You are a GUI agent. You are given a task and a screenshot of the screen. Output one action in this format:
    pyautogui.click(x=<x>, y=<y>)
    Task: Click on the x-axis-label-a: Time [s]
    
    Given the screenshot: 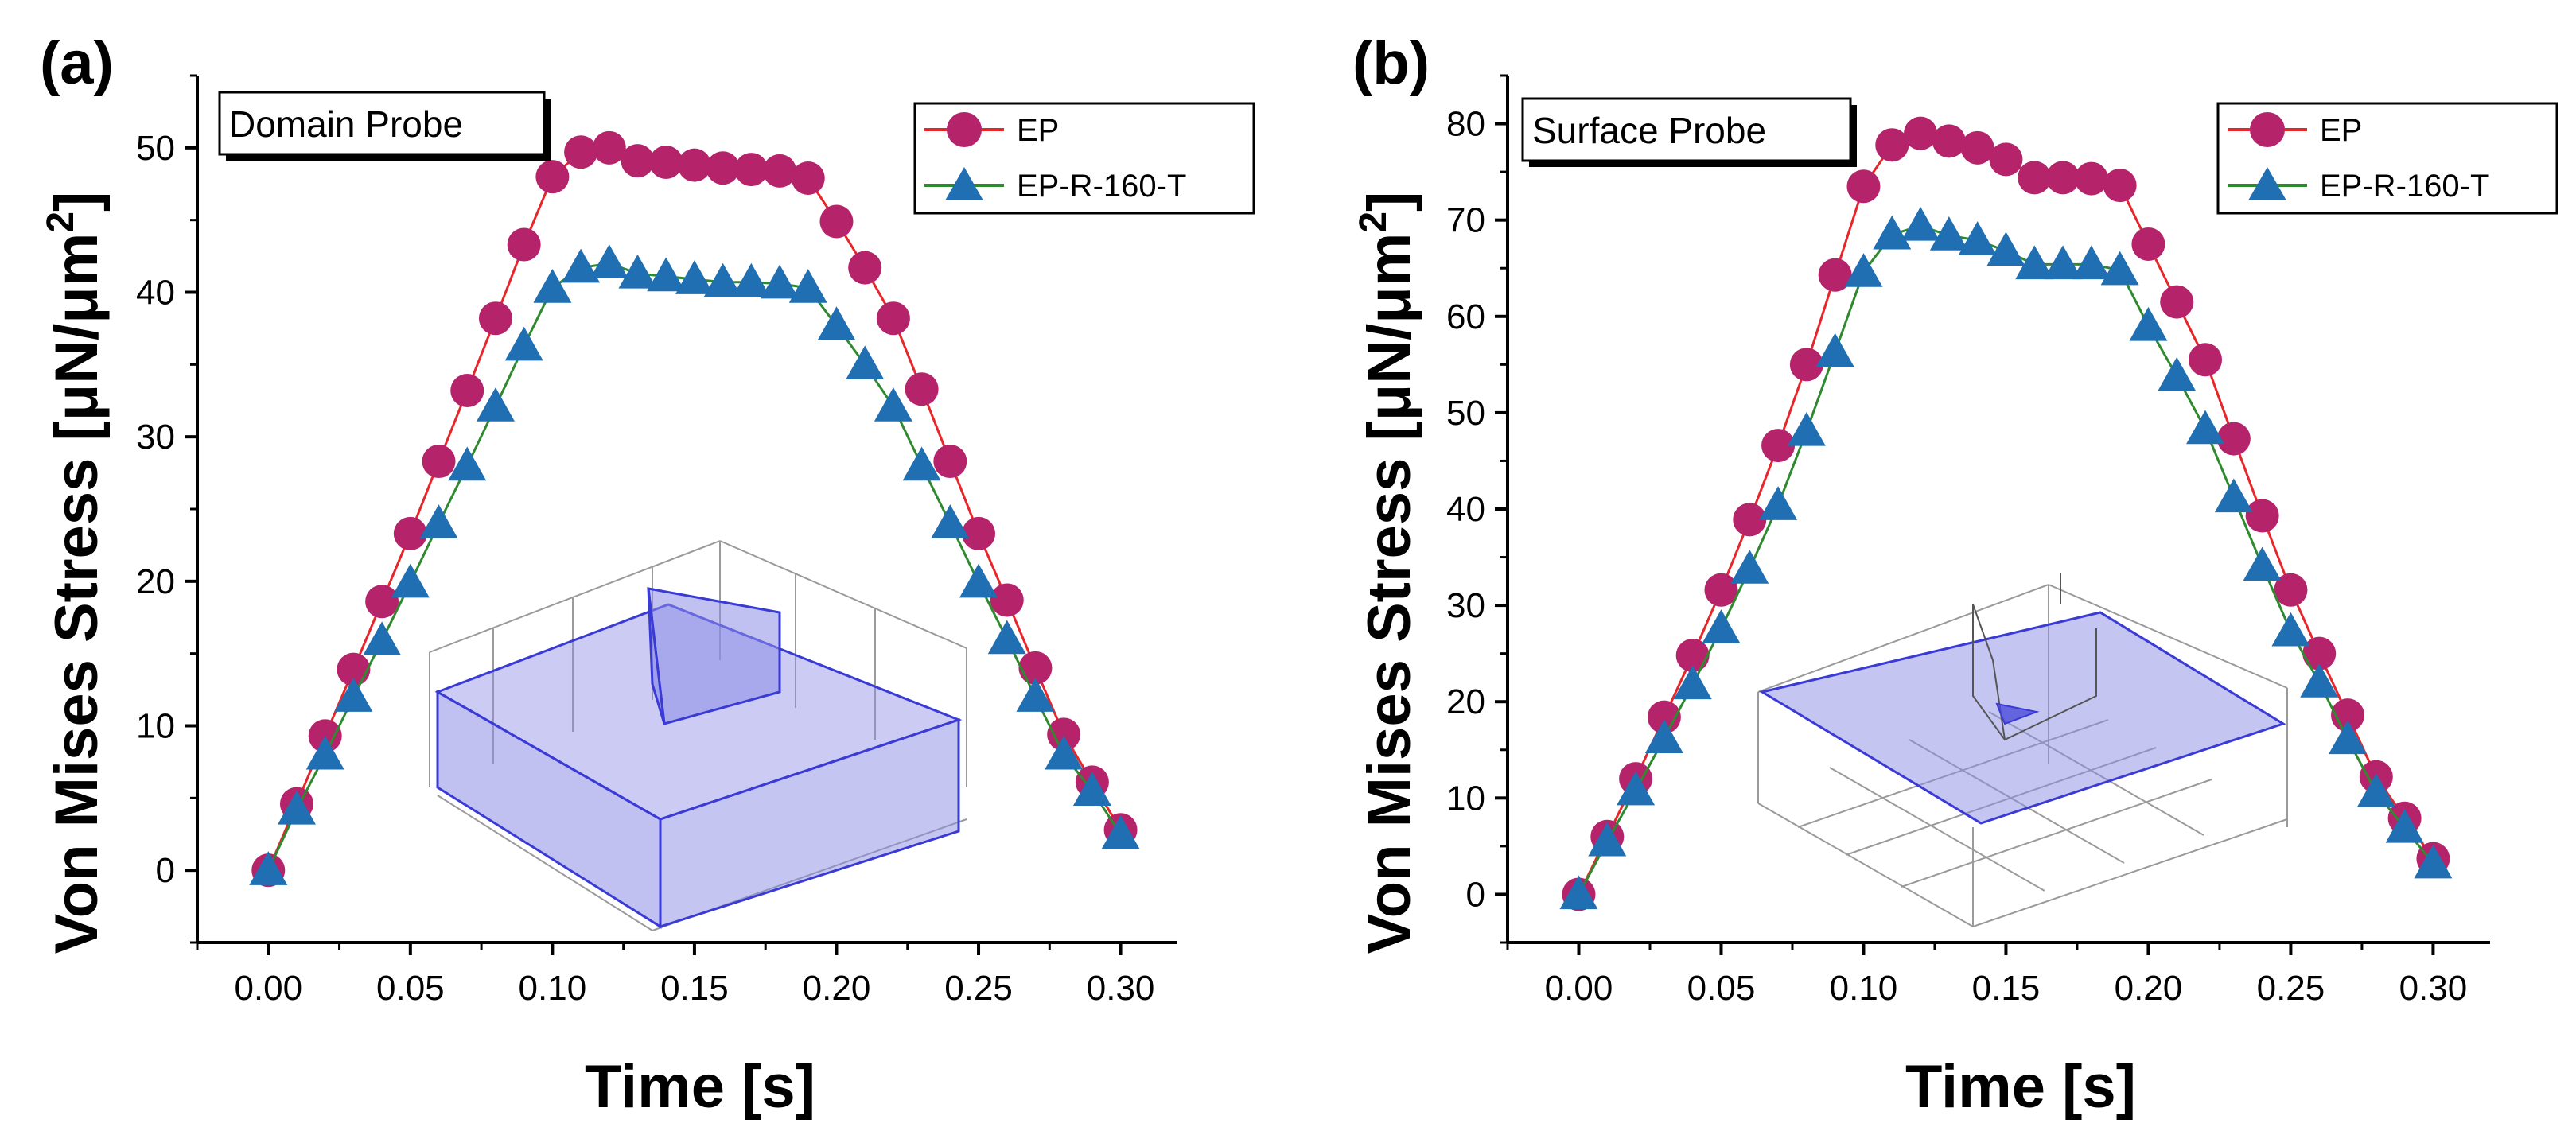 What is the action you would take?
    pyautogui.click(x=700, y=1087)
    